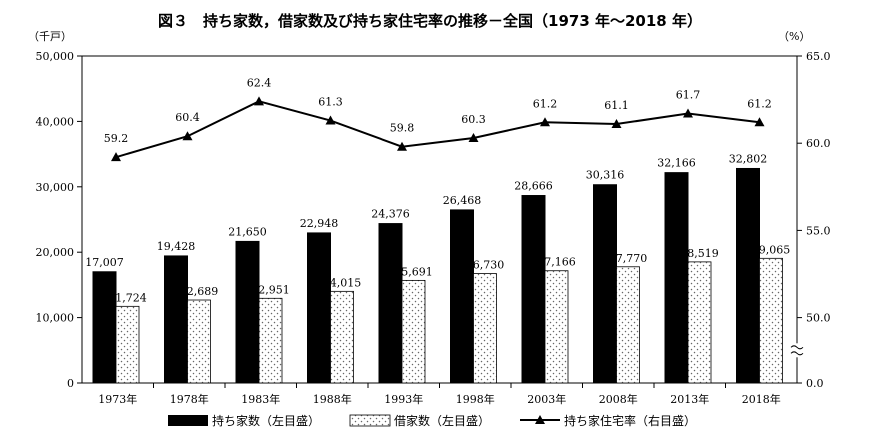 The image size is (880, 444). I want to click on category-label: 1983年, so click(260, 399).